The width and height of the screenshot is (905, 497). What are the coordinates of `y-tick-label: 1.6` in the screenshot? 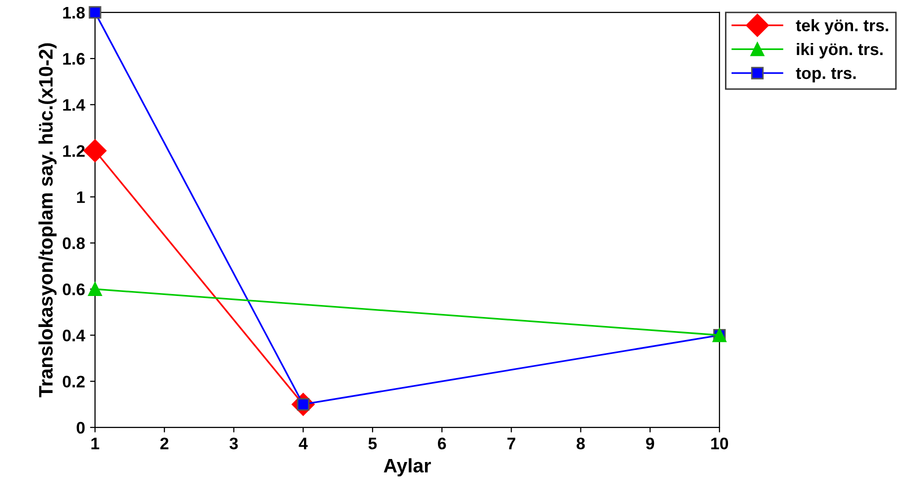 It's located at (74, 58).